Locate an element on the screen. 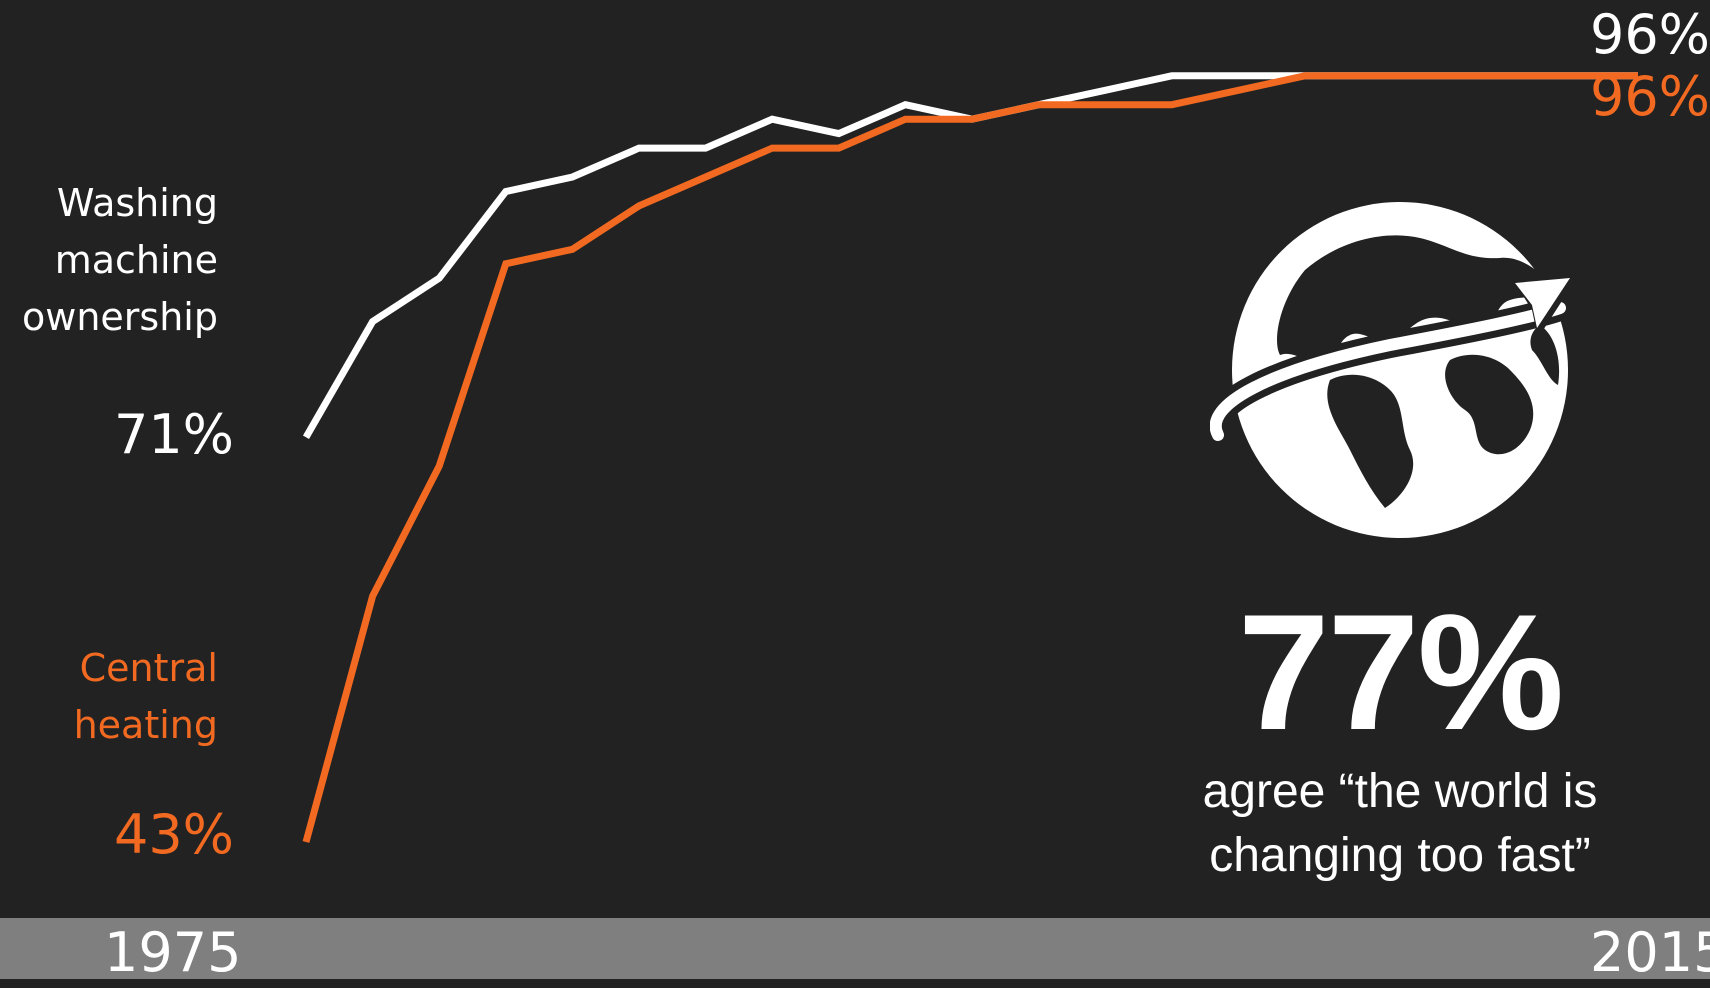 The height and width of the screenshot is (988, 1710). washing-machine-start-value: 71% is located at coordinates (173, 434).